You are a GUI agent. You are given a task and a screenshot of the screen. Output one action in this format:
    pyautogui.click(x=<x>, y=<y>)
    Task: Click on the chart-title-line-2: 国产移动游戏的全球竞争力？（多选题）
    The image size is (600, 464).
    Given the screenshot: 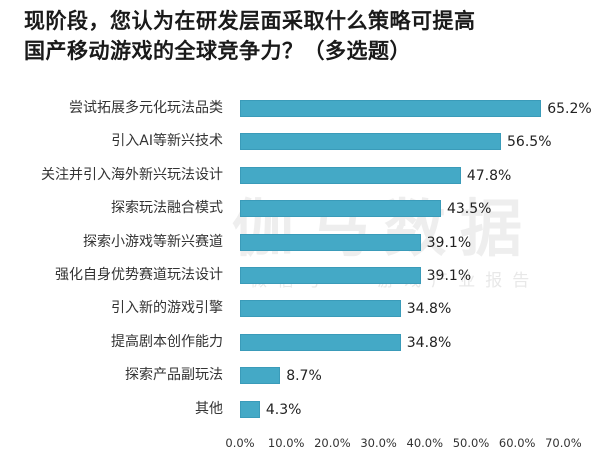 What is the action you would take?
    pyautogui.click(x=217, y=51)
    